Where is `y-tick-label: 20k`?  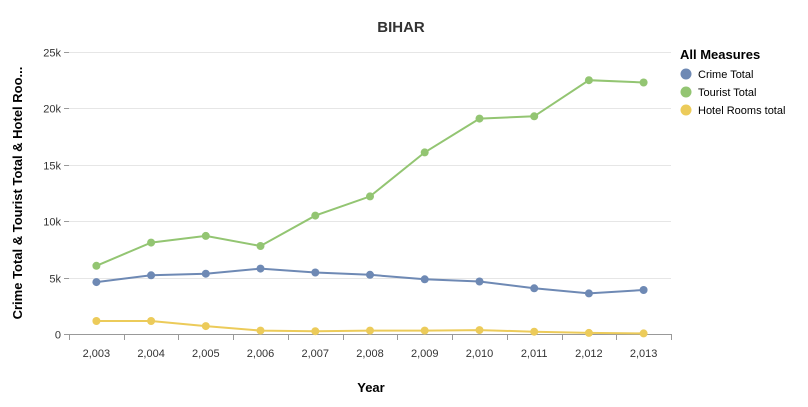
y-tick-label: 20k is located at coordinates (52, 110).